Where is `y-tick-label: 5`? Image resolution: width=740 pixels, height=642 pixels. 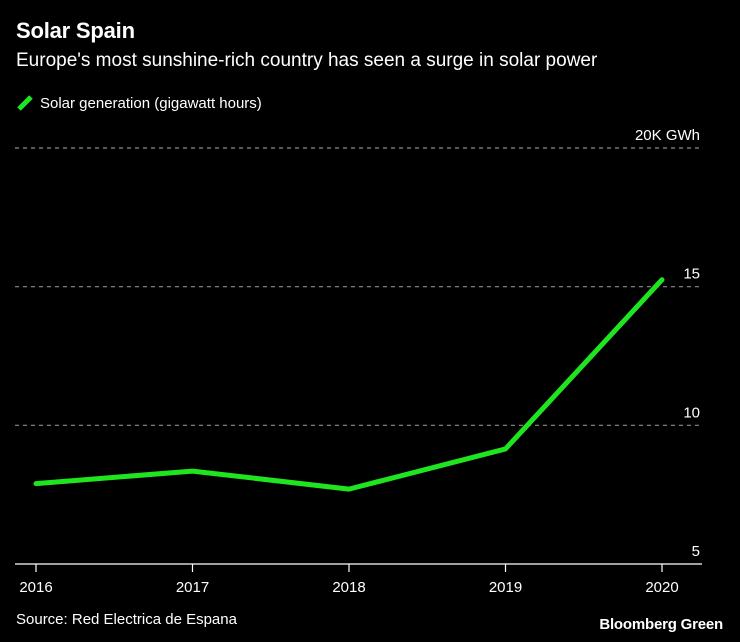
y-tick-label: 5 is located at coordinates (696, 551).